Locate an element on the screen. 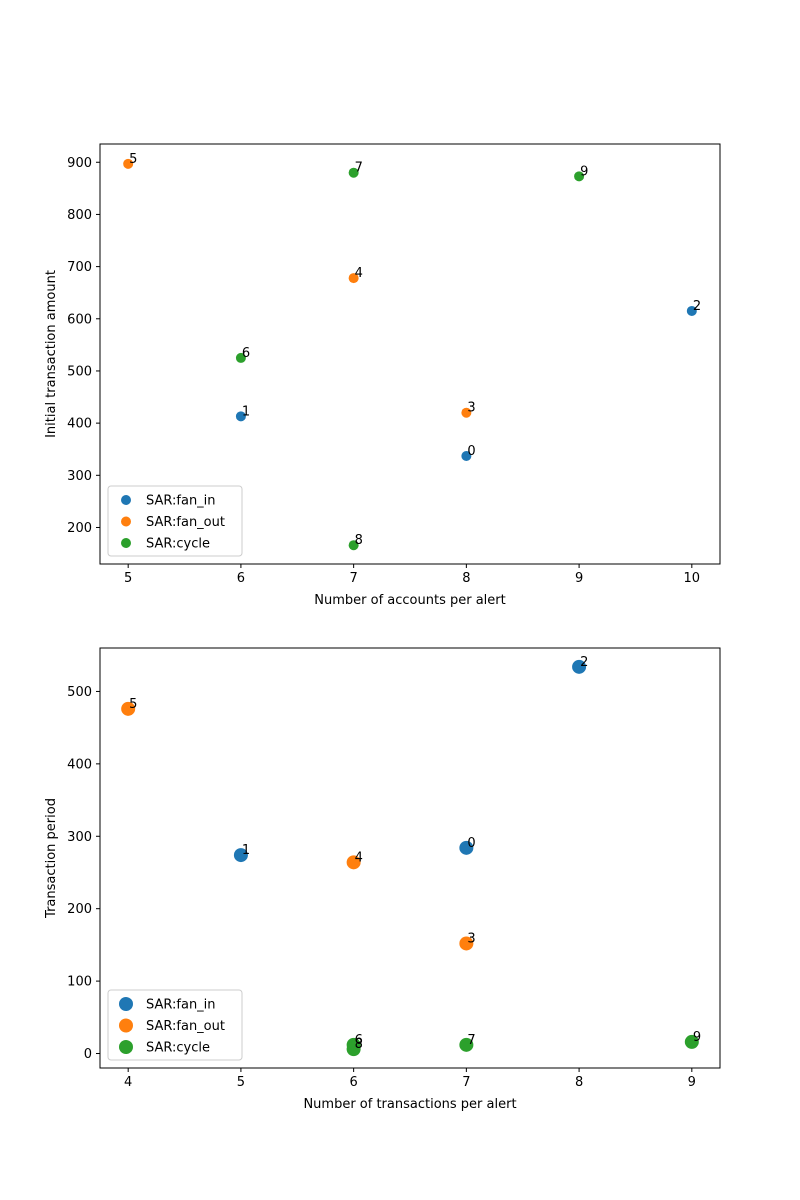  x-axis-label: Number of transactions per alert is located at coordinates (409, 1104).